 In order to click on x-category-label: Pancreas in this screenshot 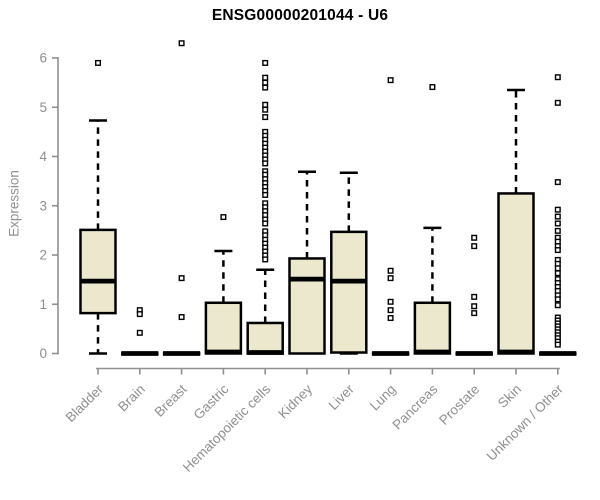, I will do `click(415, 406)`.